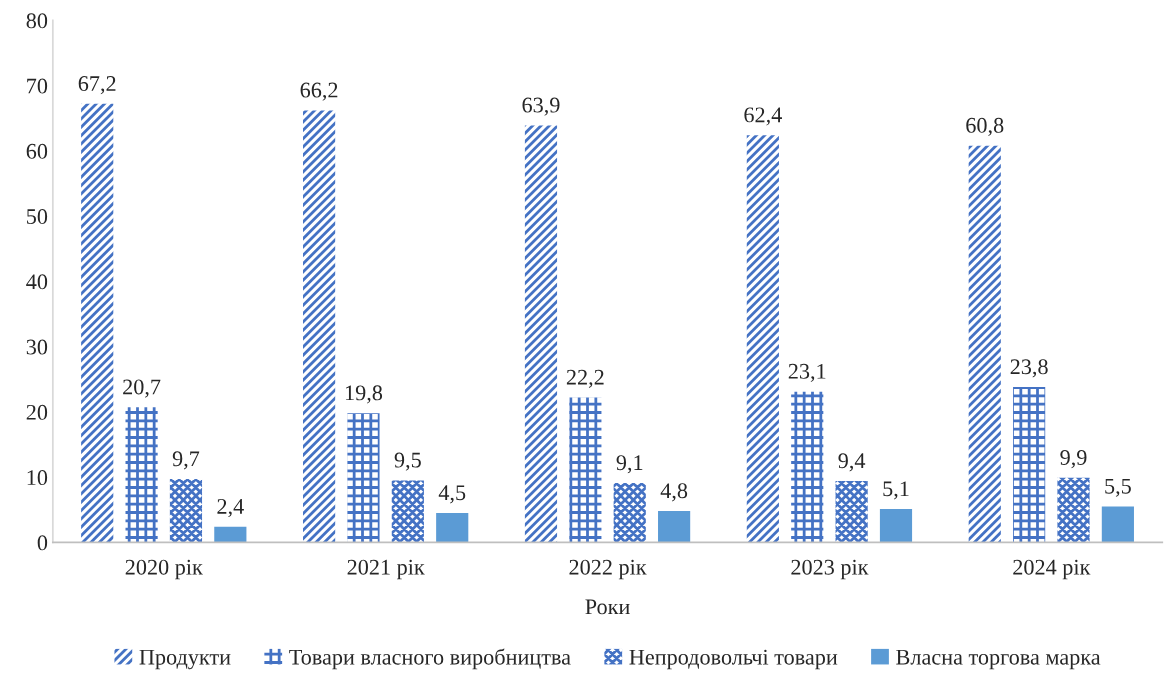  What do you see at coordinates (37, 86) in the screenshot?
I see `y-tick-label: 70` at bounding box center [37, 86].